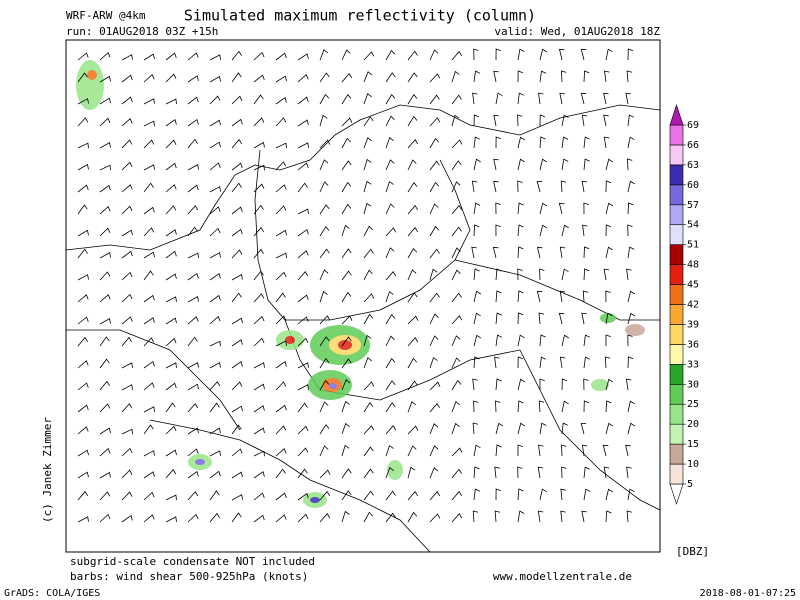 This screenshot has width=800, height=600. What do you see at coordinates (690, 484) in the screenshot?
I see `colorbar-label: 5` at bounding box center [690, 484].